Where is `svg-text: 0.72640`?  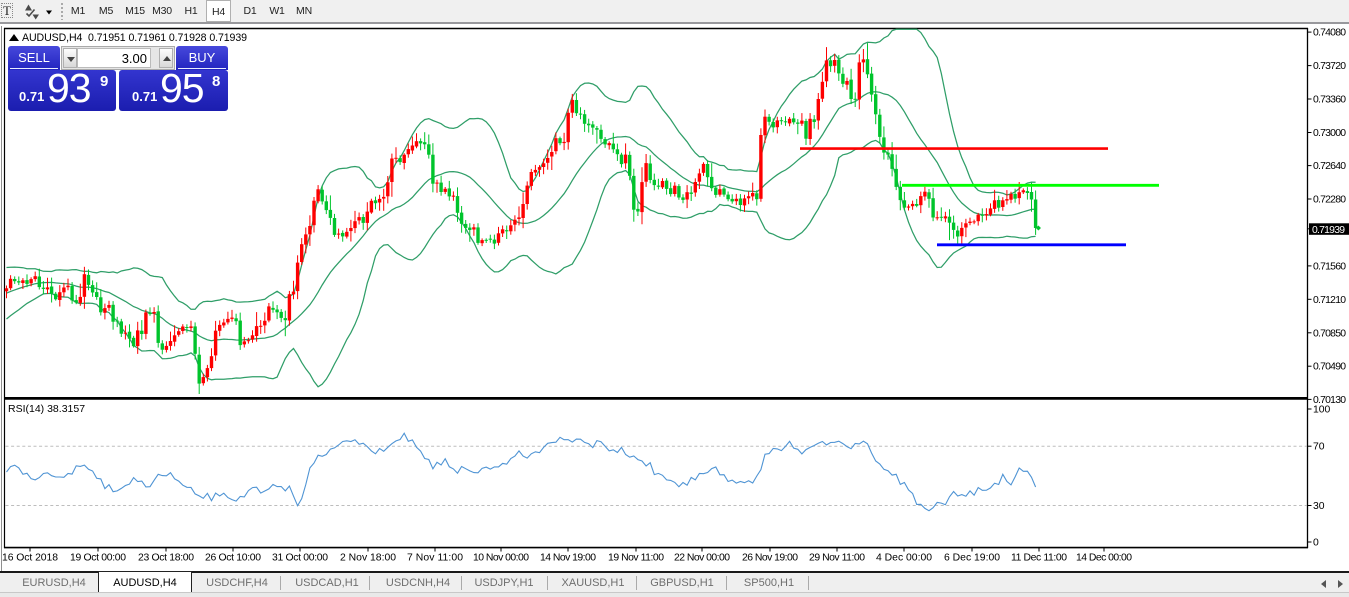
svg-text: 0.72640 is located at coordinates (1329, 166).